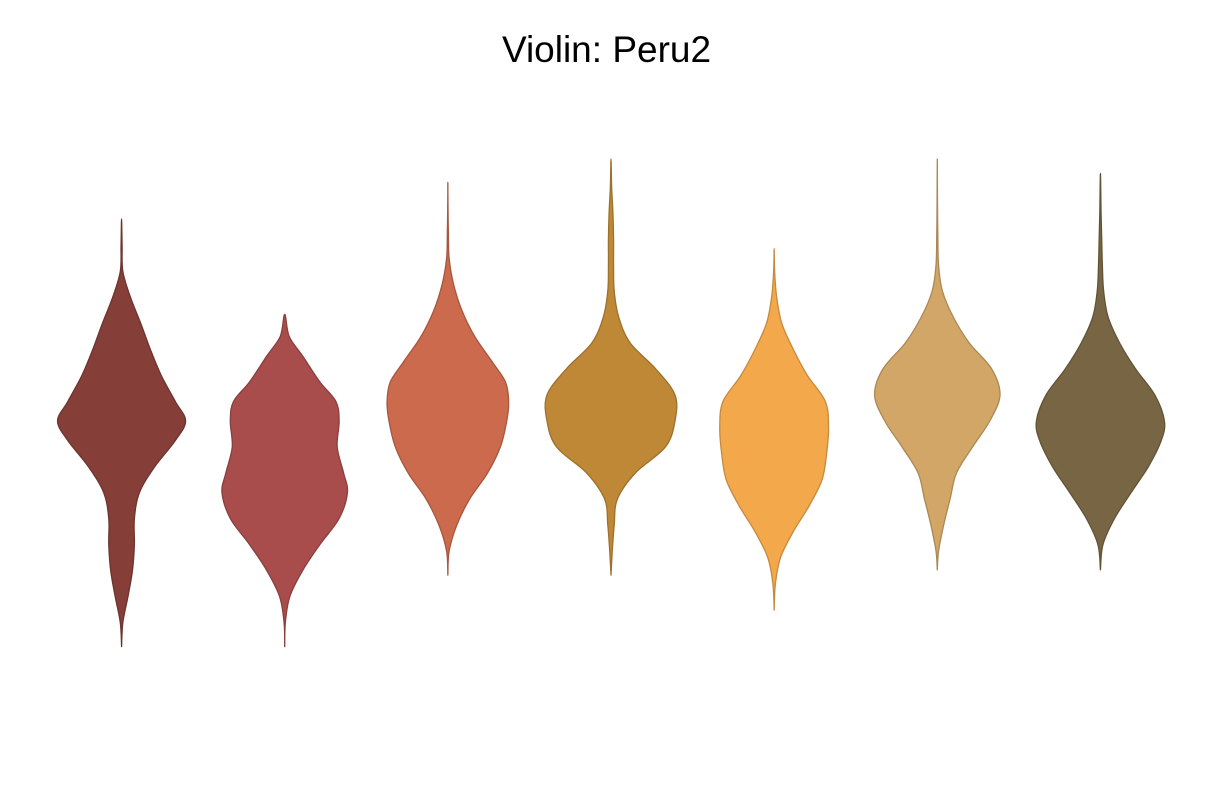 This screenshot has width=1213, height=808. What do you see at coordinates (606, 49) in the screenshot?
I see `chart-title: Violin: Peru2` at bounding box center [606, 49].